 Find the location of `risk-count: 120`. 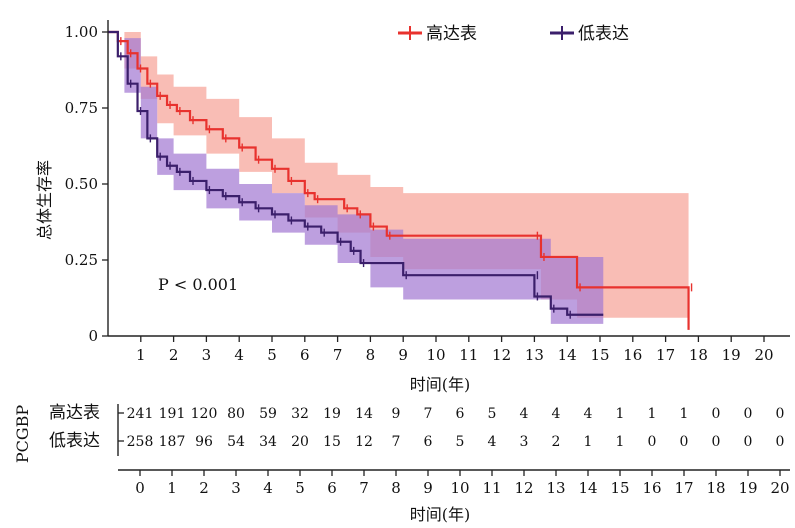

risk-count: 120 is located at coordinates (204, 414).